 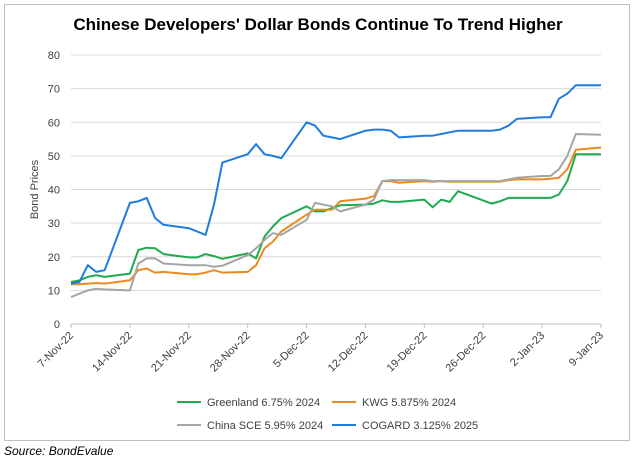 What do you see at coordinates (56, 350) in the screenshot?
I see `x-tick-label: 7-Nov-22` at bounding box center [56, 350].